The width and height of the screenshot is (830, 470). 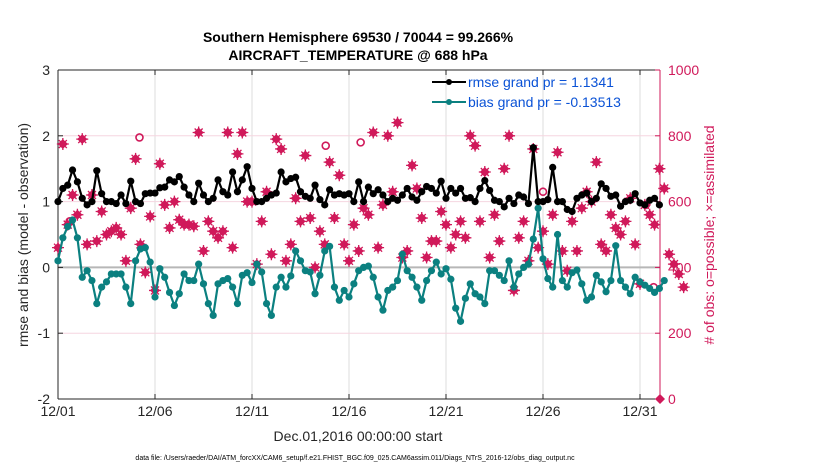 What do you see at coordinates (683, 70) in the screenshot?
I see `y-right-tick-label: 1000` at bounding box center [683, 70].